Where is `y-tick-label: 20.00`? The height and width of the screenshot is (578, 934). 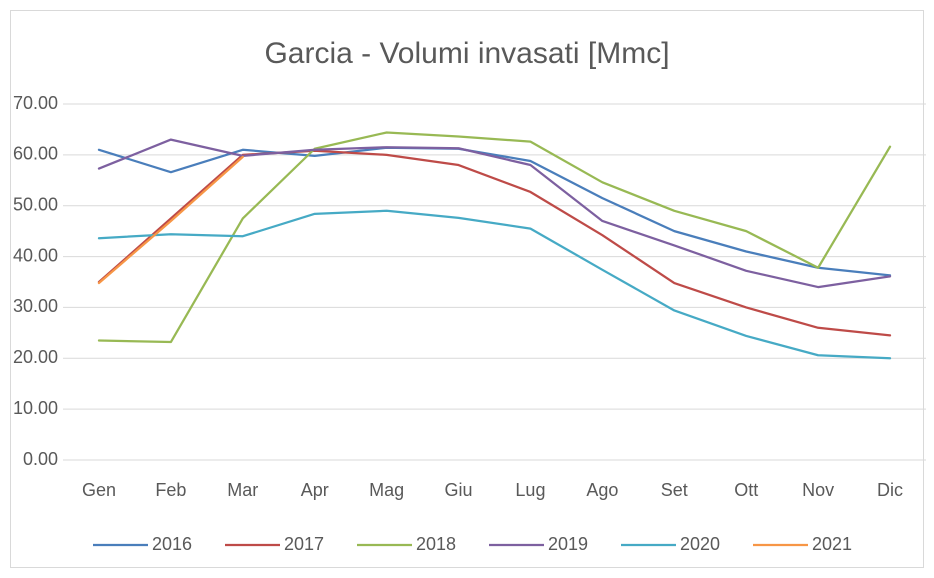
y-tick-label: 20.00 is located at coordinates (35, 357).